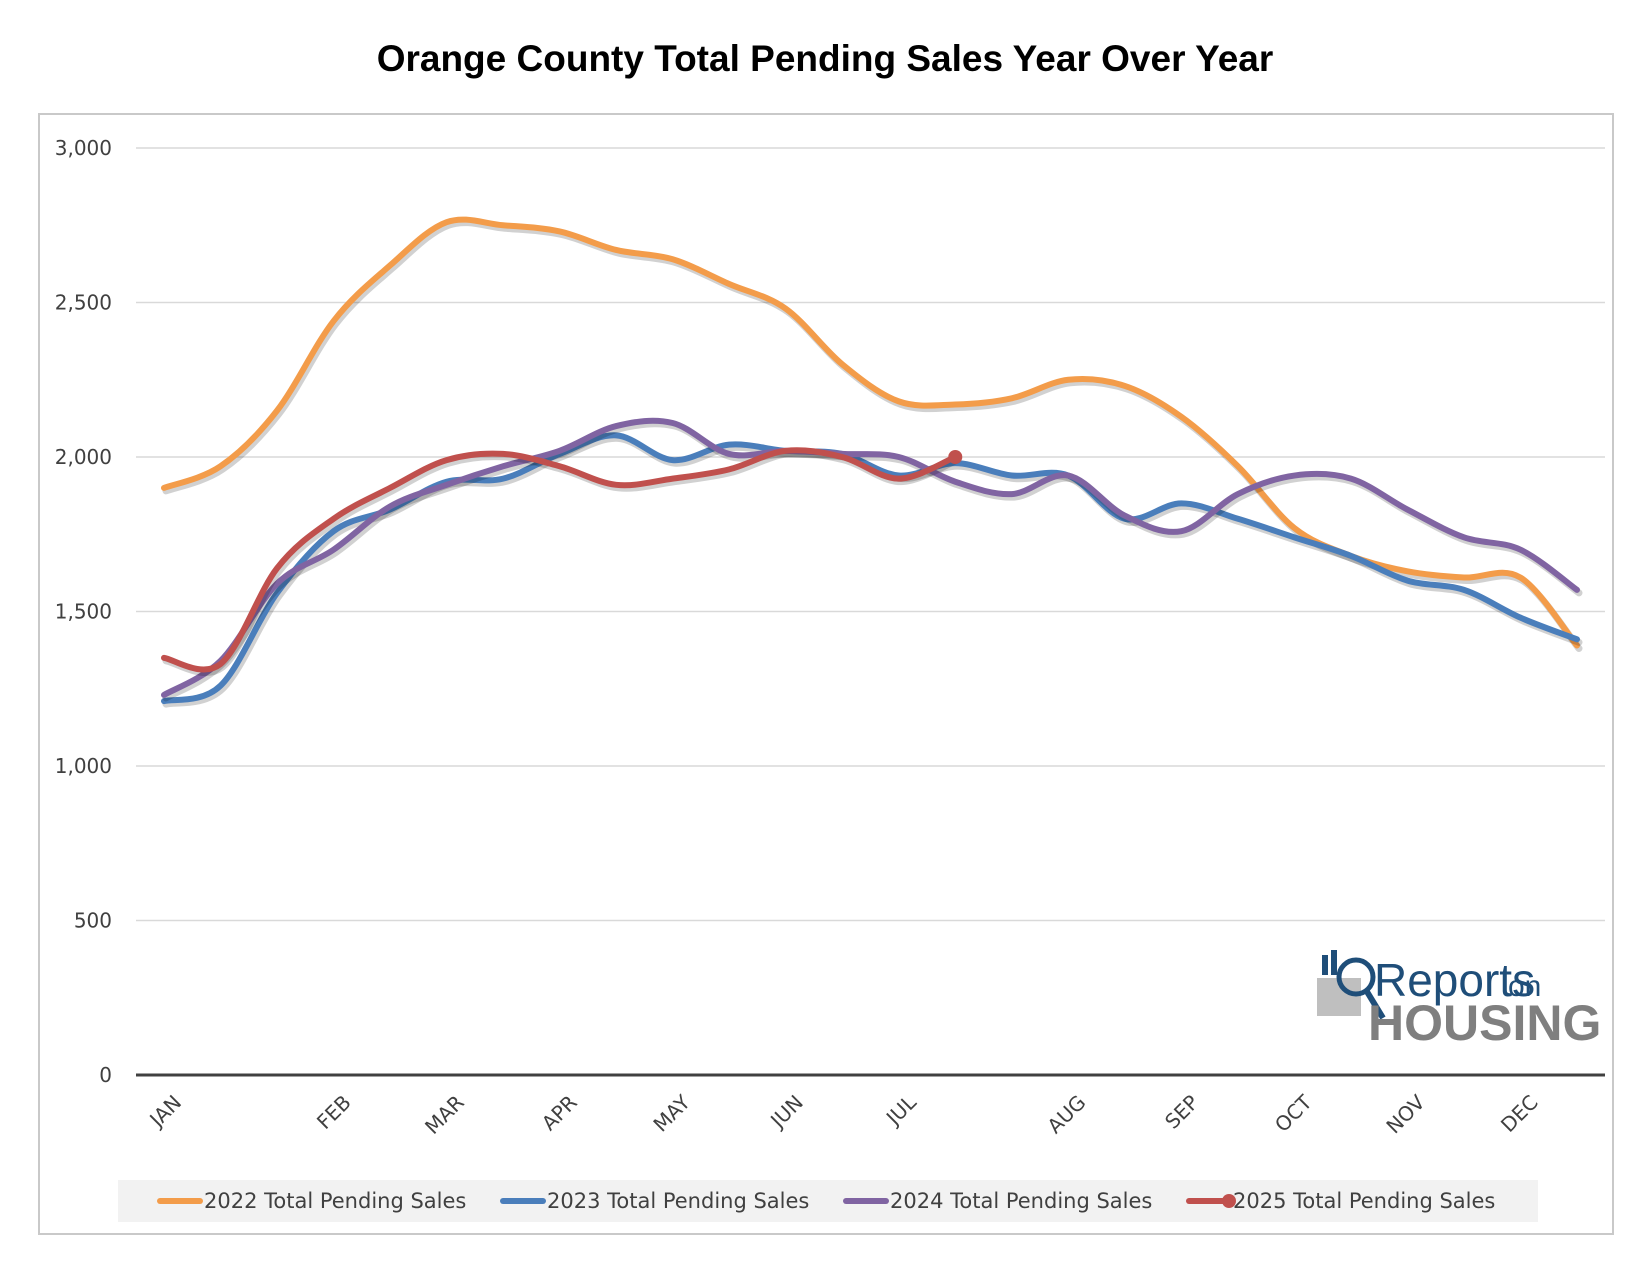 This screenshot has width=1650, height=1275. I want to click on y-tick-label: 0, so click(105, 1075).